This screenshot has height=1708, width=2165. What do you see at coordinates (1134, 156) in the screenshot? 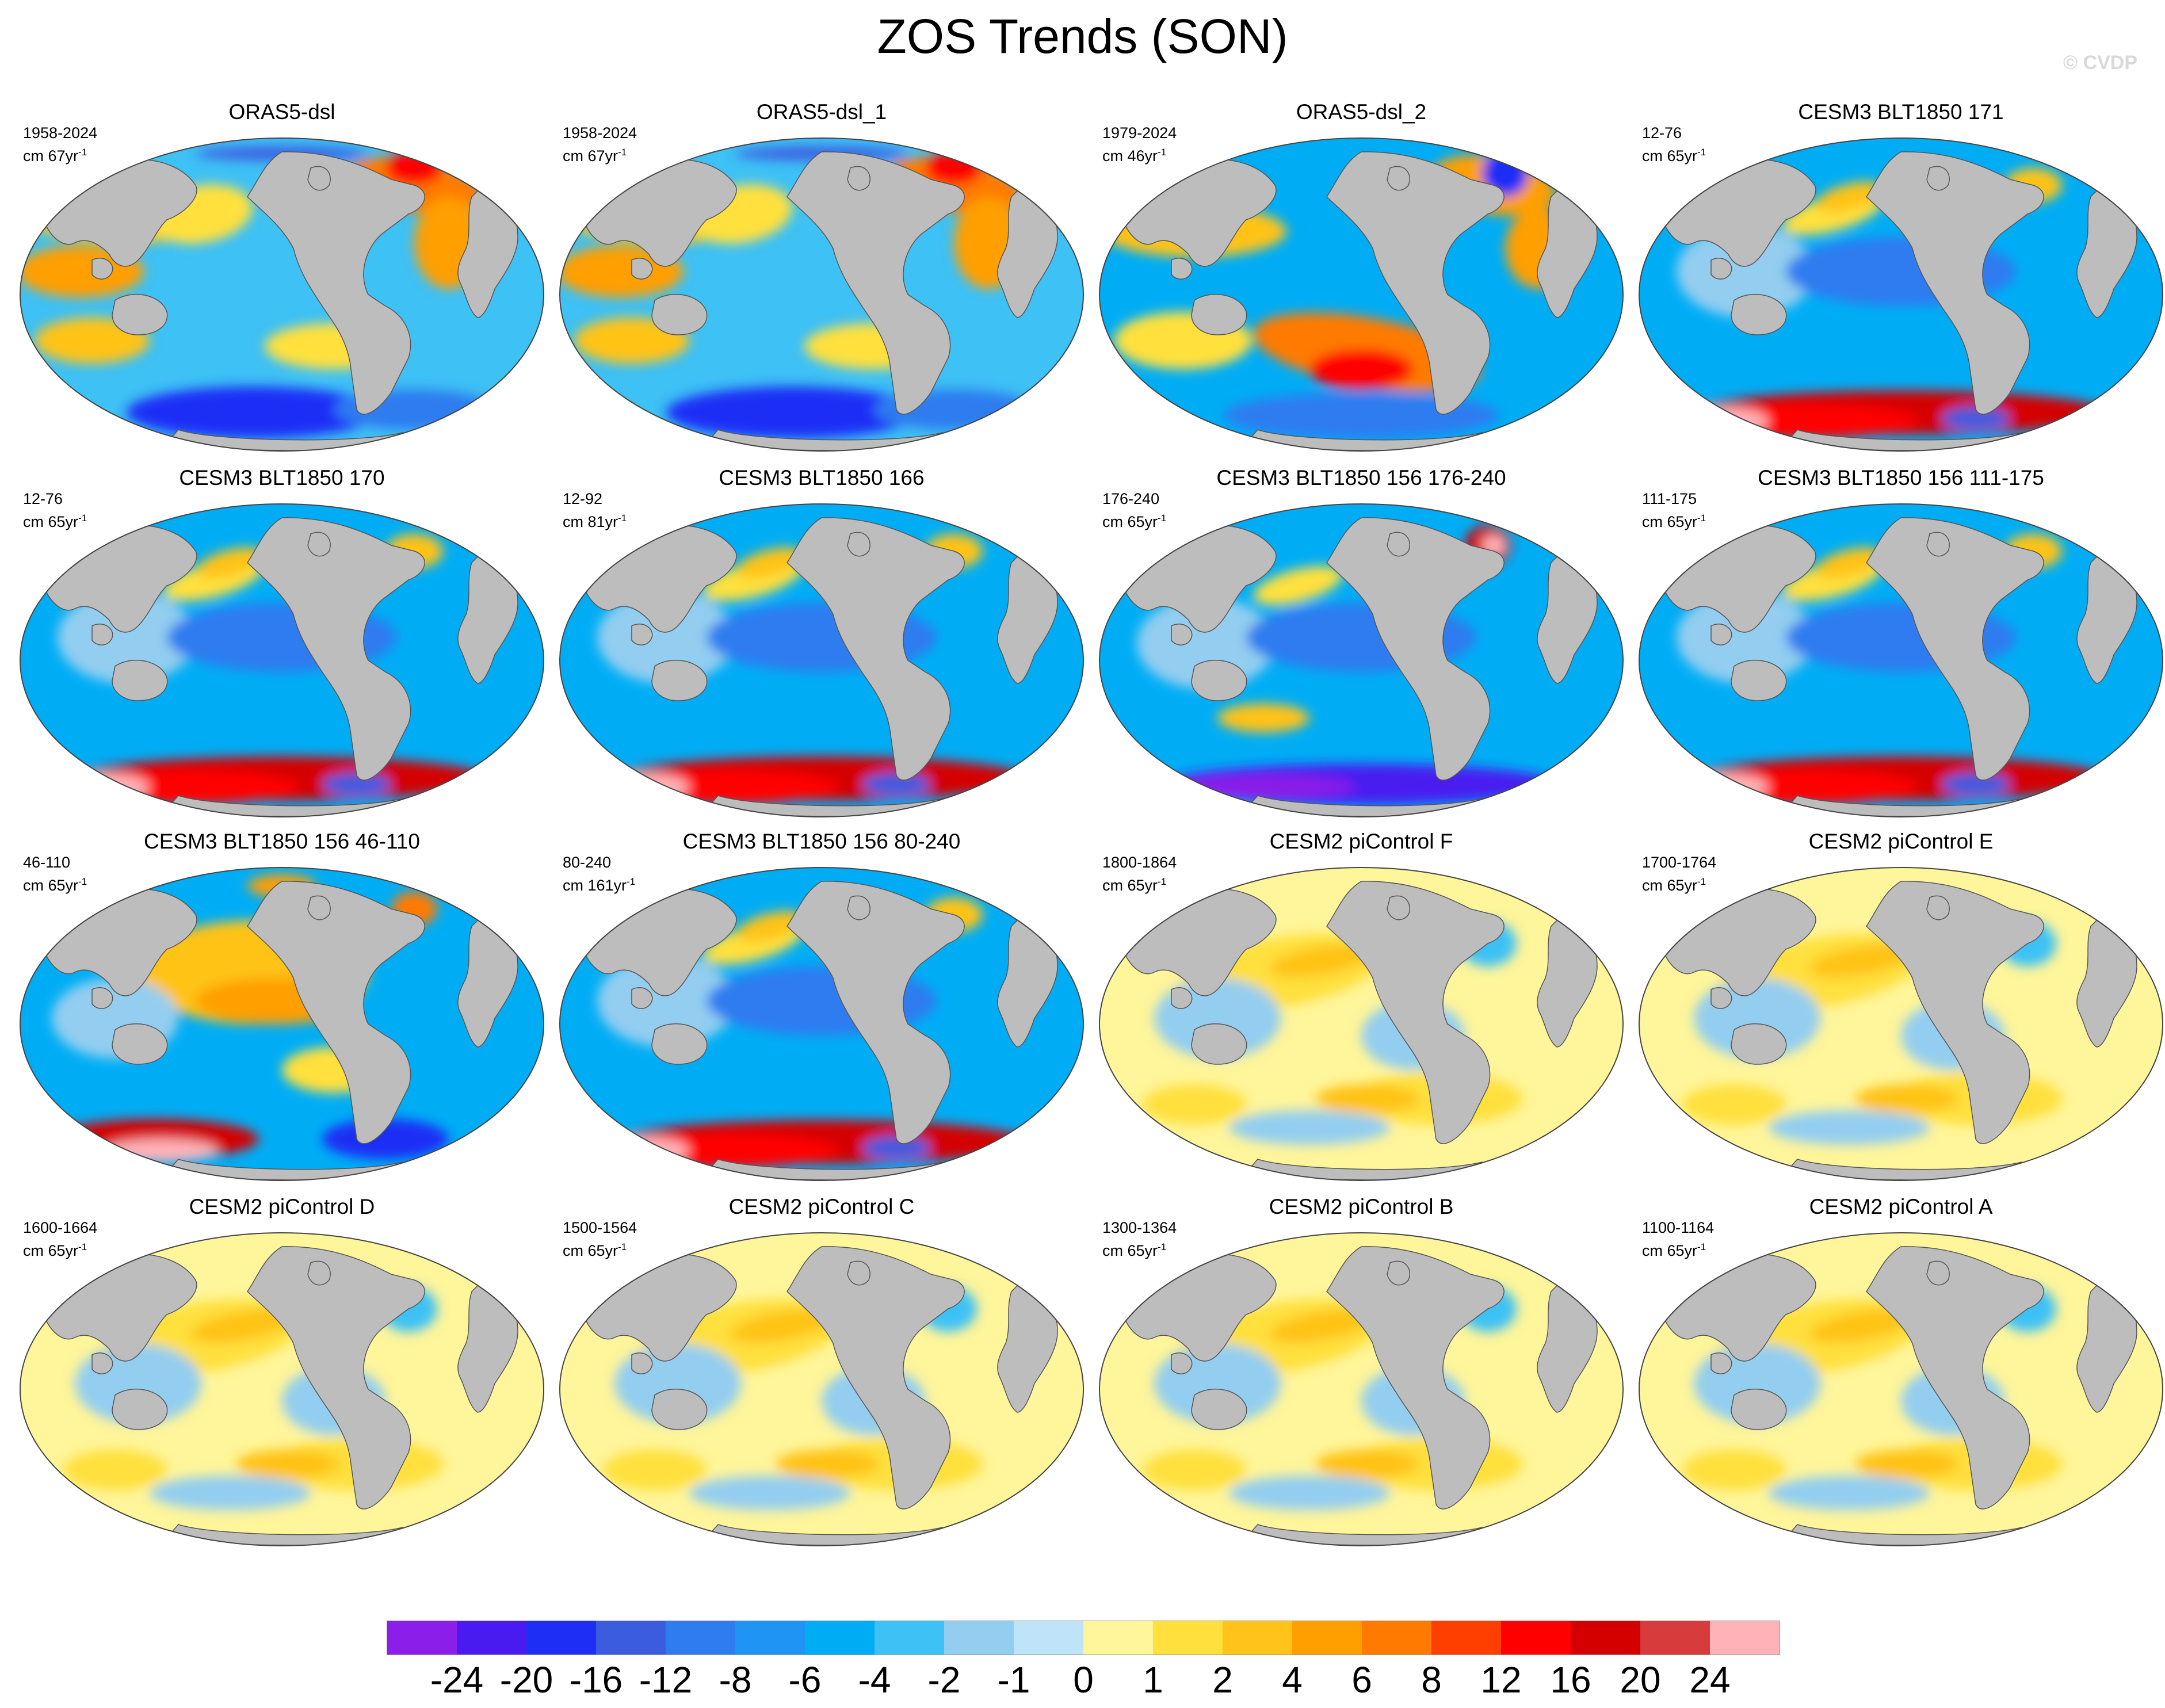
I see `panel-units: cm 46yr-1` at bounding box center [1134, 156].